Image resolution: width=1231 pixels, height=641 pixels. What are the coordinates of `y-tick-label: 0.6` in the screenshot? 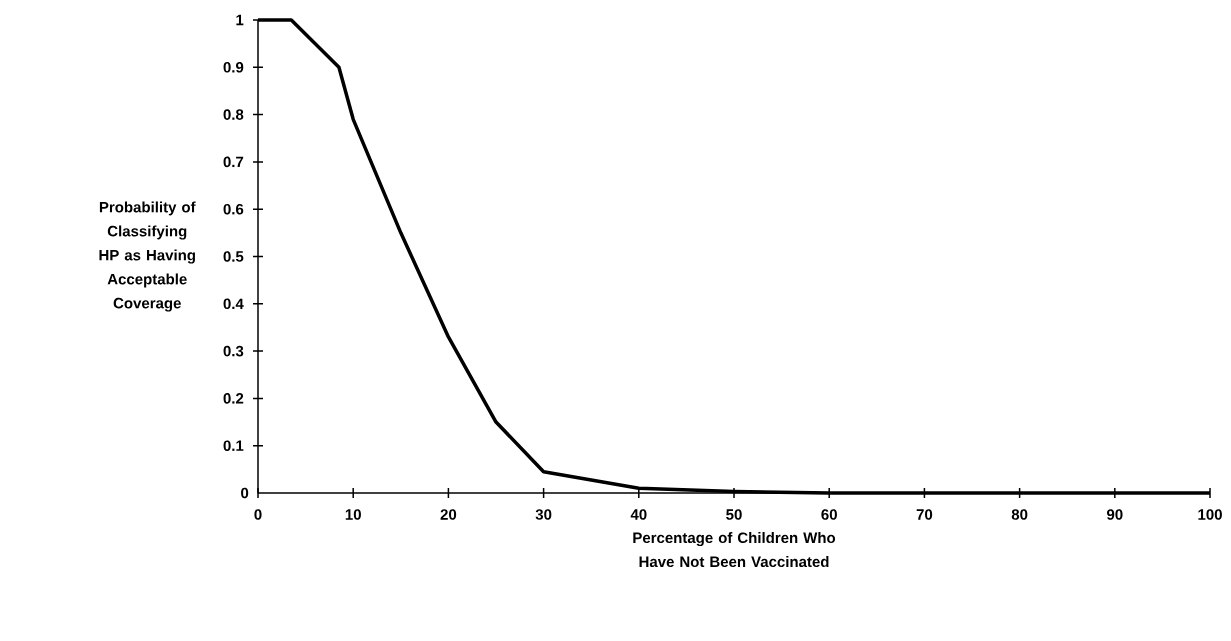 It's located at (233, 209).